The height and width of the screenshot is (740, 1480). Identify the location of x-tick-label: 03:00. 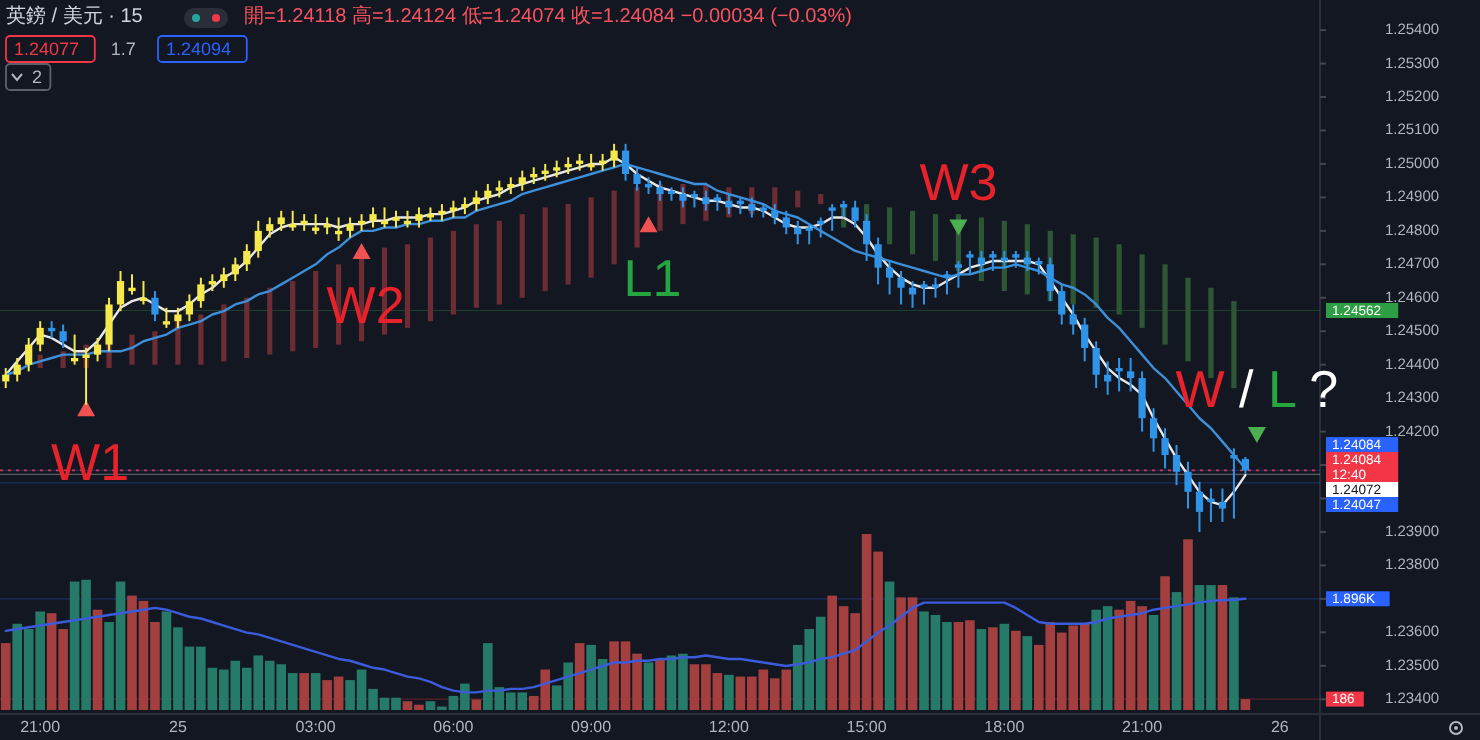
(316, 727).